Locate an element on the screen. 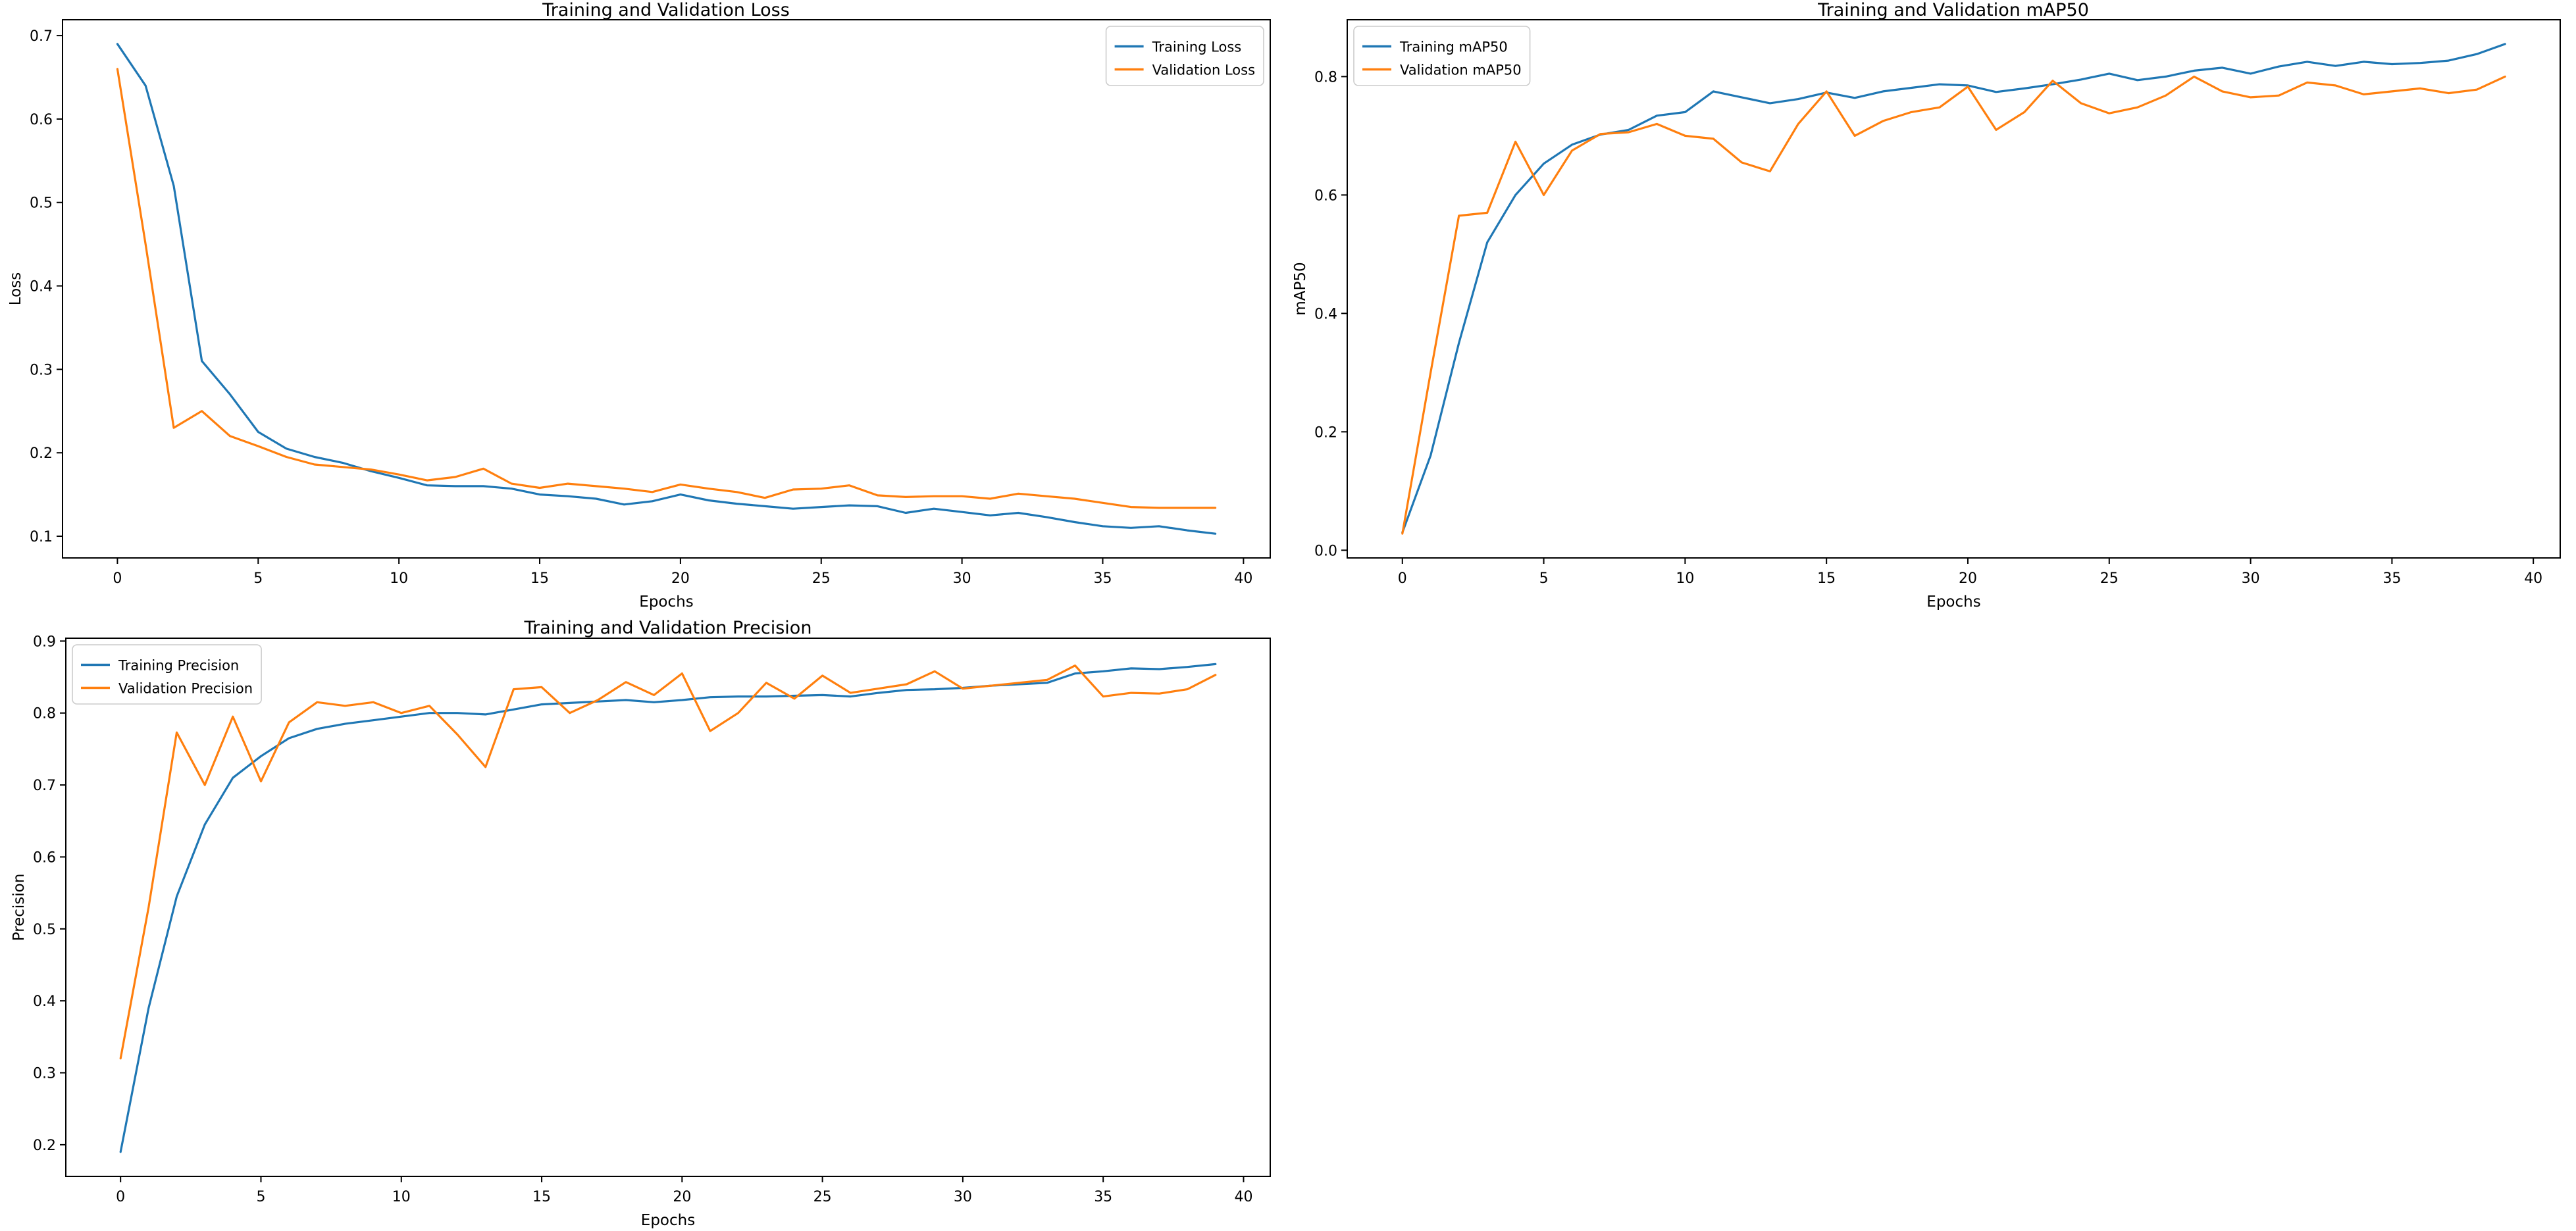 The height and width of the screenshot is (1231, 2576). precision-x-tick-label: 15 is located at coordinates (541, 1197).